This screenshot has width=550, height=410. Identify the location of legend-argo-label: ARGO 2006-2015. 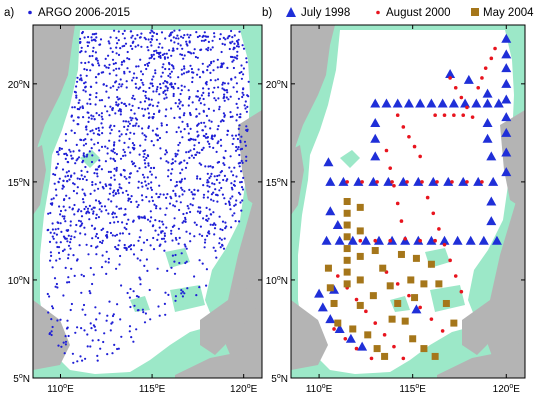
(84, 13).